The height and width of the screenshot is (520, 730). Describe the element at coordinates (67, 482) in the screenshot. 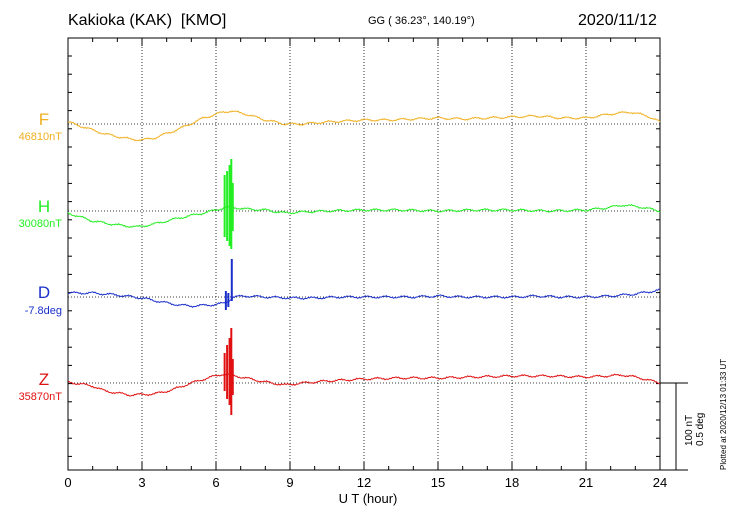

I see `x-tick-label-0: 0` at that location.